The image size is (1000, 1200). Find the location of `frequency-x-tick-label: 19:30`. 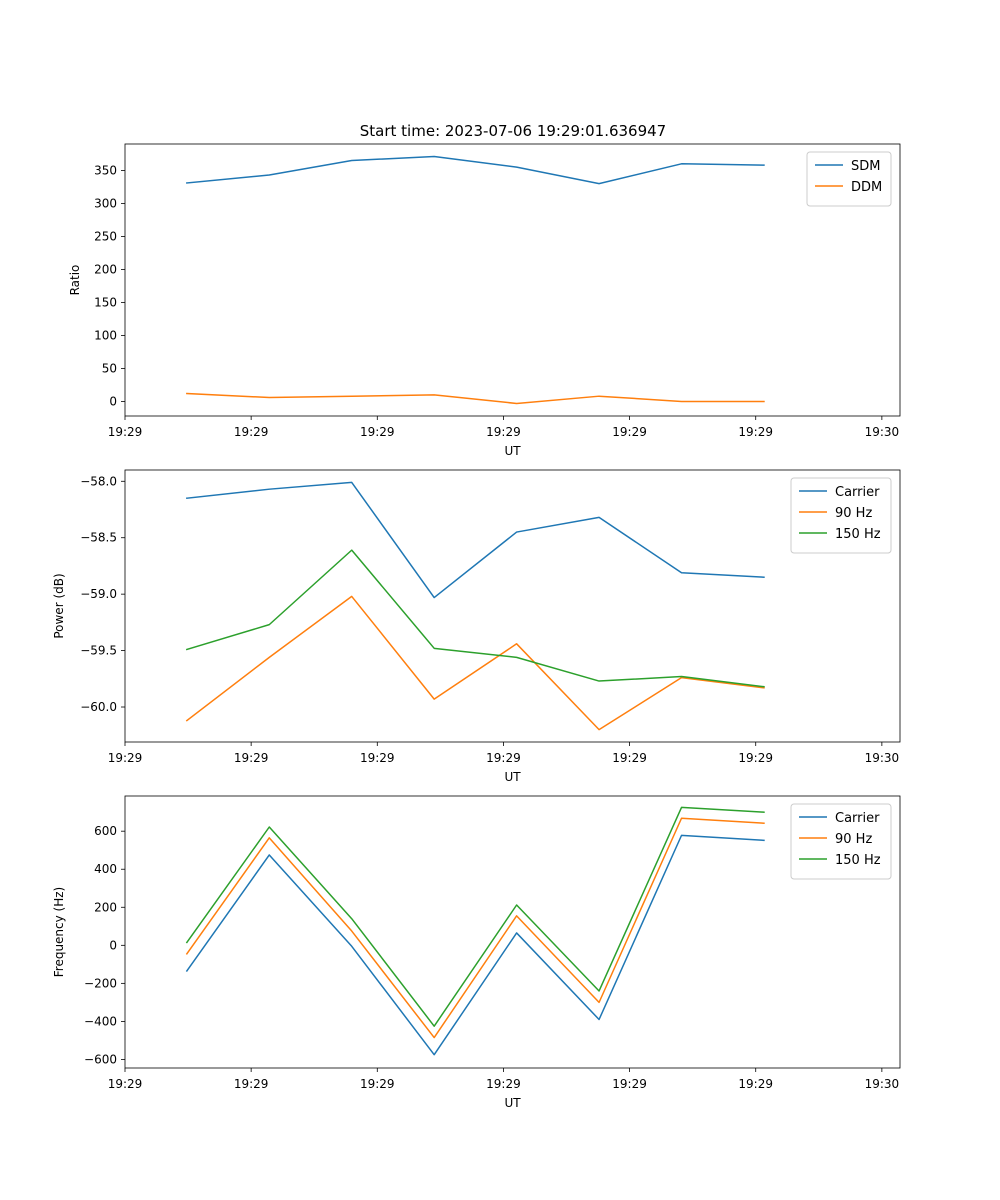

frequency-x-tick-label: 19:30 is located at coordinates (882, 1084).